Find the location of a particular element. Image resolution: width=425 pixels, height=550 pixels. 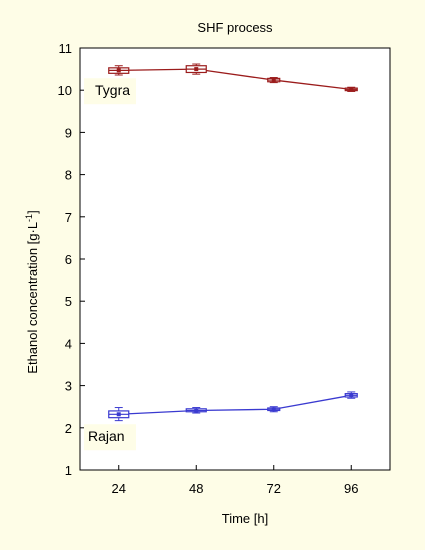

y-axis-title-main: Ethanol concentration is located at coordinates (32, 308).